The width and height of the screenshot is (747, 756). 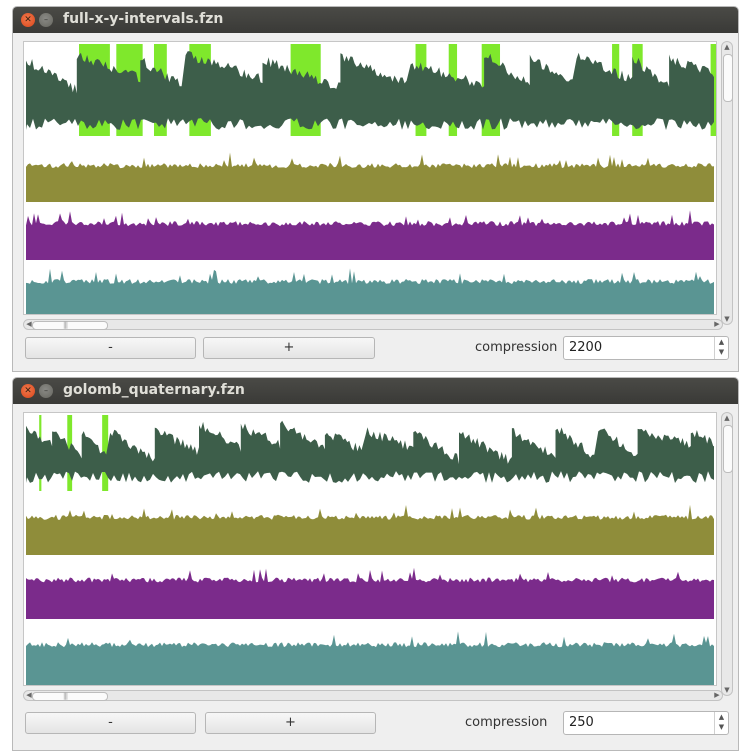 What do you see at coordinates (646, 723) in the screenshot?
I see `compression-spinbox: 250 ▲ ▼` at bounding box center [646, 723].